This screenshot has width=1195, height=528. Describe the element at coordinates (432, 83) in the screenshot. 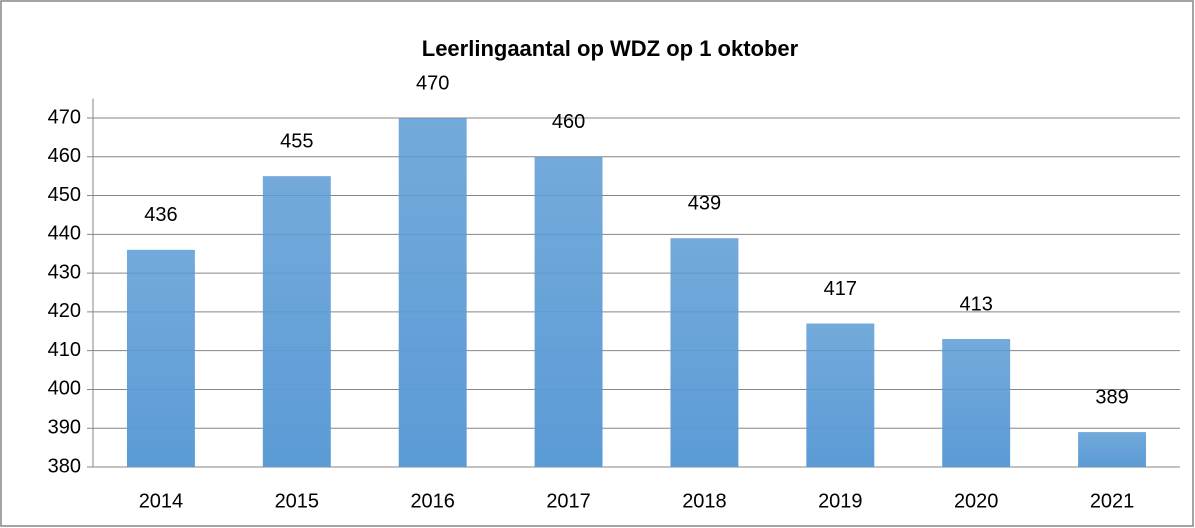

I see `data-label: 470` at that location.